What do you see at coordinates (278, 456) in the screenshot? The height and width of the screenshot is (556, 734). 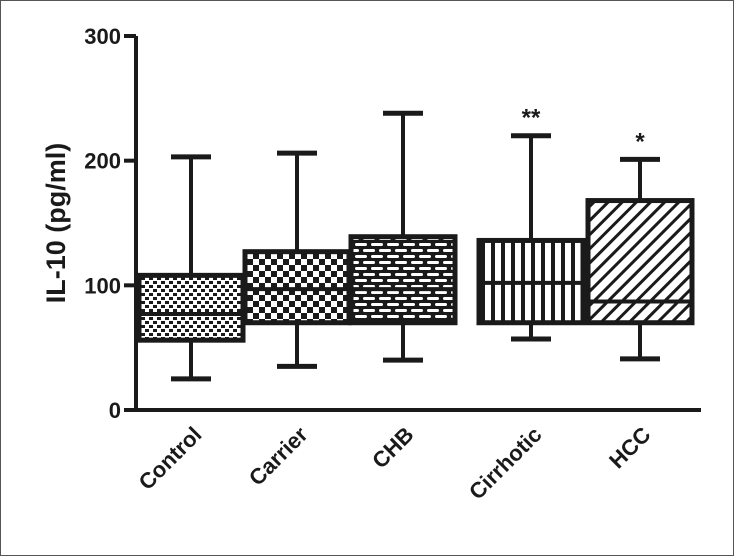 I see `category-label: Carrier` at bounding box center [278, 456].